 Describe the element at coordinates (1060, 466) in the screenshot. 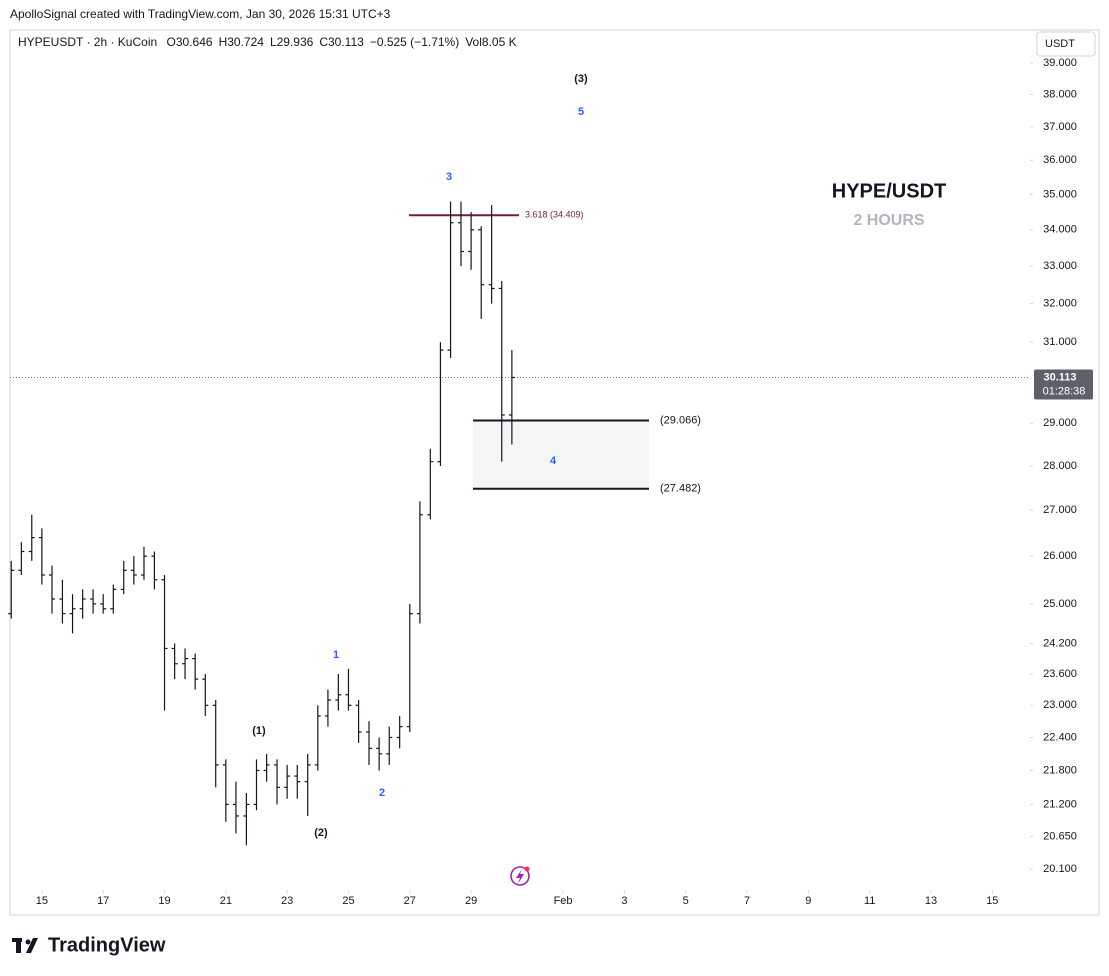

I see `y-tick-label: 28.000` at that location.